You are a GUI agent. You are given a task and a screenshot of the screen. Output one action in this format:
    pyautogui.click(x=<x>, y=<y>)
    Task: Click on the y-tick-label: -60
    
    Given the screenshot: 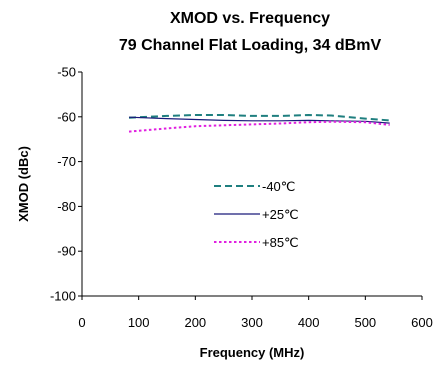 What is the action you would take?
    pyautogui.click(x=66, y=116)
    